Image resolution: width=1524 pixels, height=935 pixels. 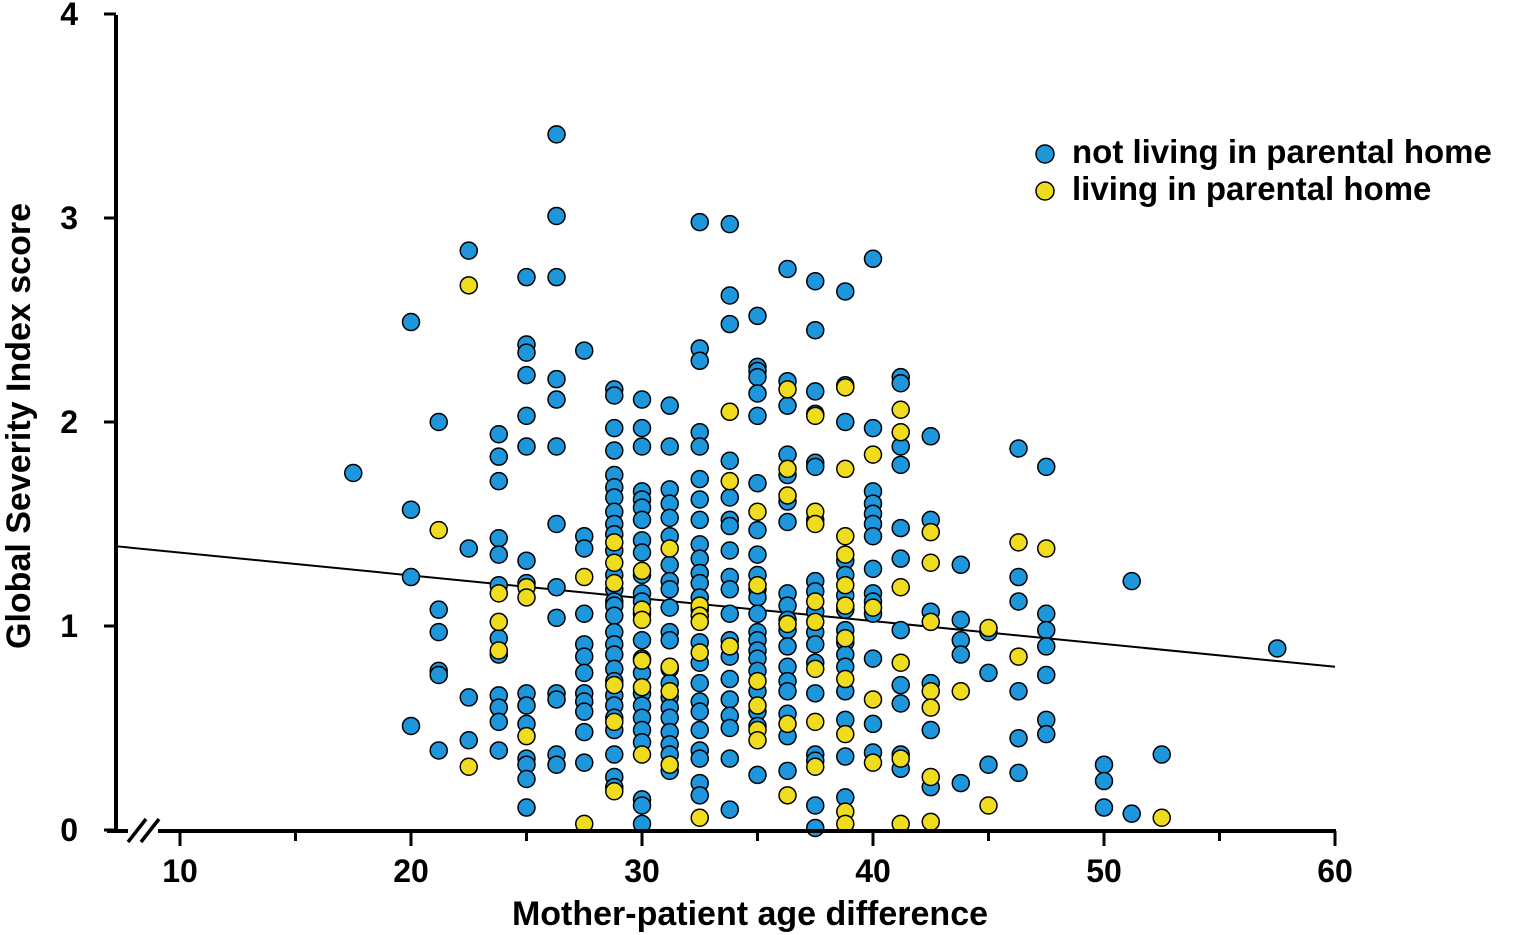 What do you see at coordinates (1045, 191) in the screenshot?
I see `legend-marker-living` at bounding box center [1045, 191].